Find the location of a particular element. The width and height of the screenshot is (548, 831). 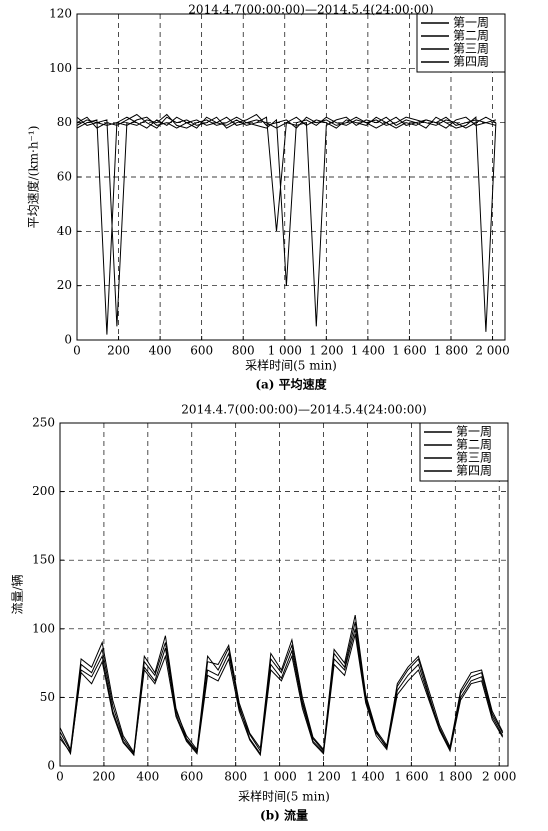

caption: (a) 平均速度 is located at coordinates (291, 384).